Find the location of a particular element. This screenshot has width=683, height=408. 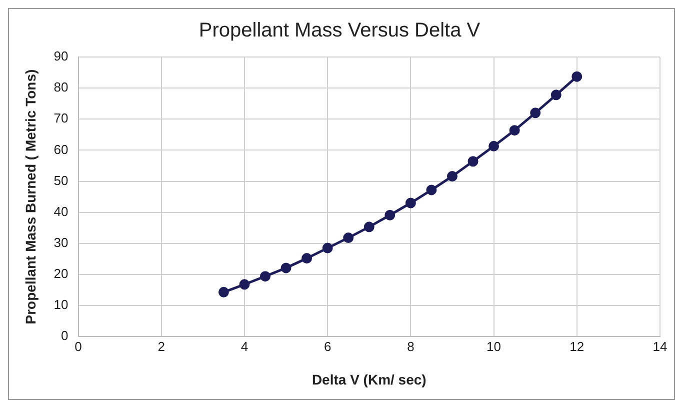

x-tick-label: 10 is located at coordinates (494, 346).